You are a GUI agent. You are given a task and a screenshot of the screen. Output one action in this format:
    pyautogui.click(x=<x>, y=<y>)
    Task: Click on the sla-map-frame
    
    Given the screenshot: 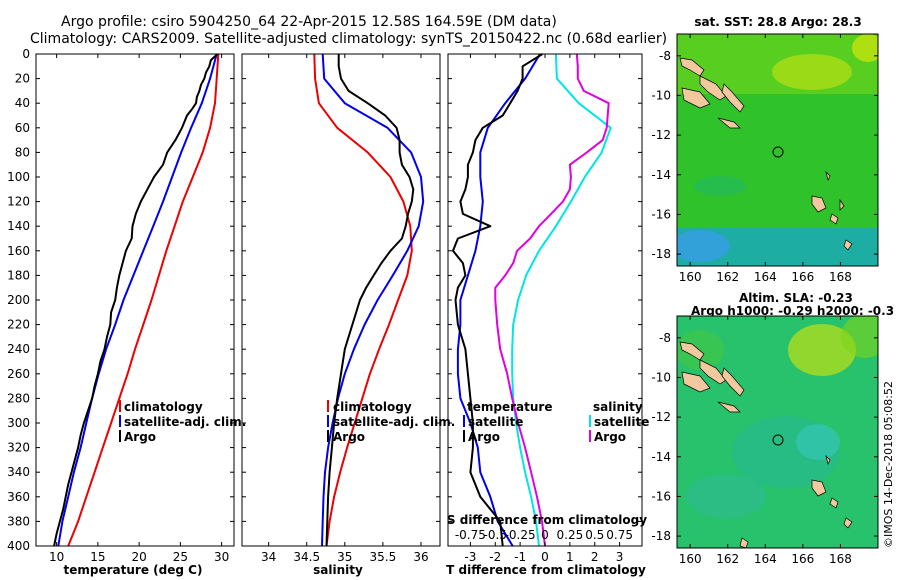 What is the action you would take?
    pyautogui.click(x=777, y=432)
    